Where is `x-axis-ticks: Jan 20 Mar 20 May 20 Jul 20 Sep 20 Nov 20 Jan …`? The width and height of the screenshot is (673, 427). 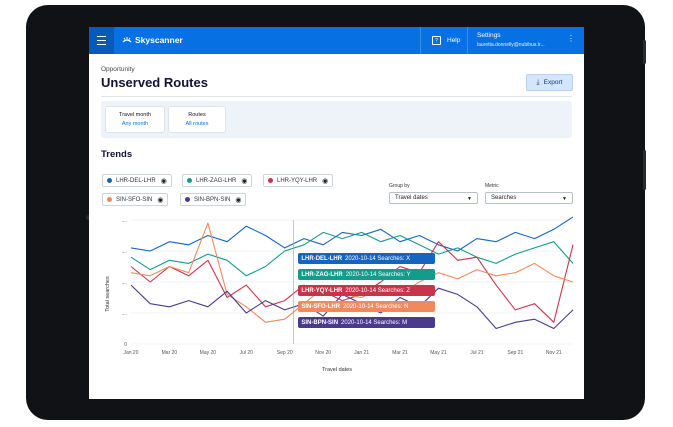 x-axis-ticks: Jan 20 Mar 20 May 20 Jul 20 Sep 20 Nov 20 Jan … is located at coordinates (342, 353).